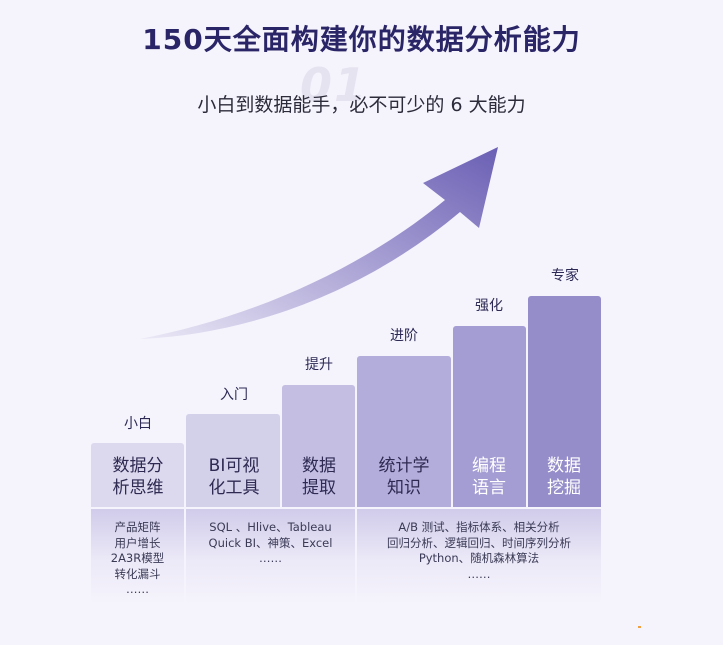 This screenshot has height=645, width=723. I want to click on page-subtitle: 小白到数据能手，必不可少的 6 大能力, so click(361, 105).